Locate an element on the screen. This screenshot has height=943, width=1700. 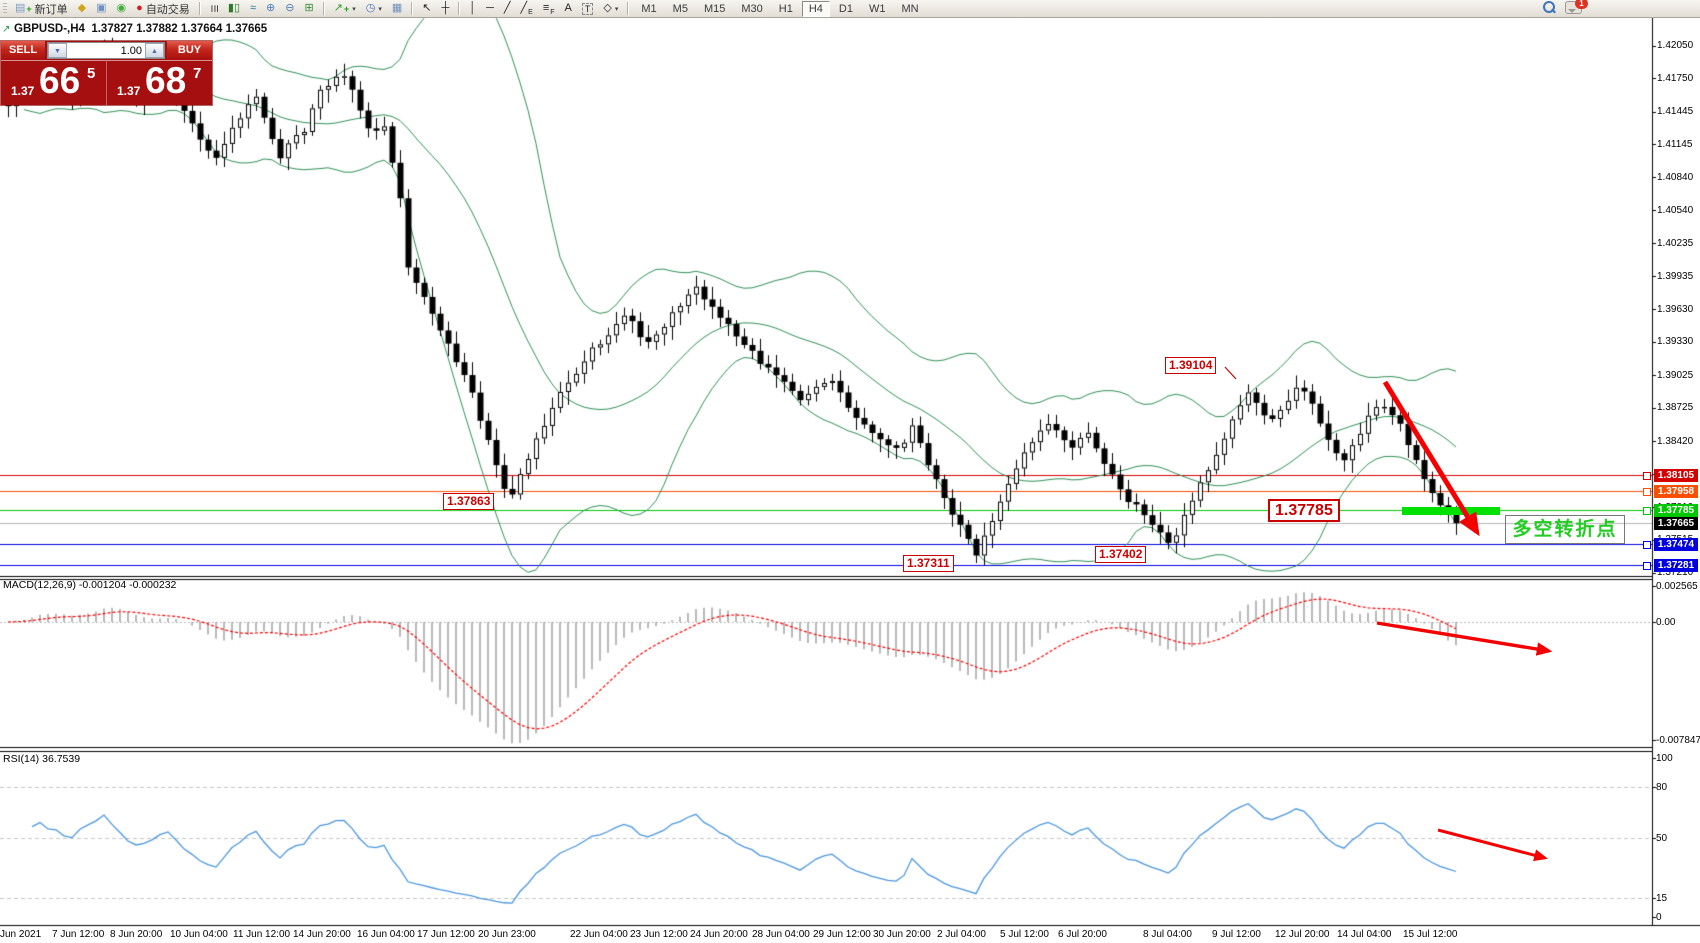
zoom-out-button: ⊖ is located at coordinates (289, 9).